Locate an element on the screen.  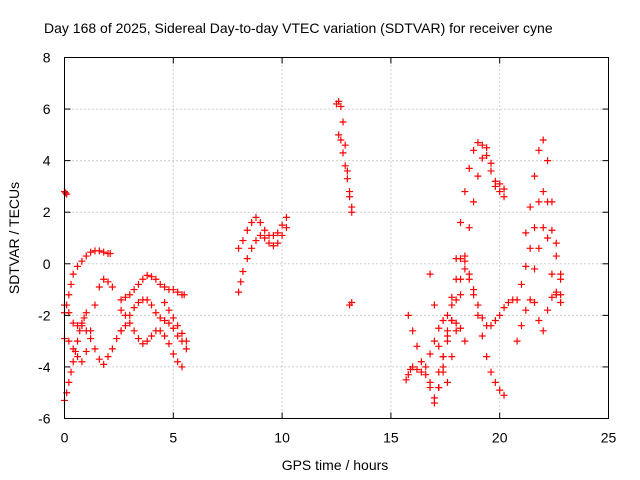
y-tick-label: 8 is located at coordinates (47, 58).